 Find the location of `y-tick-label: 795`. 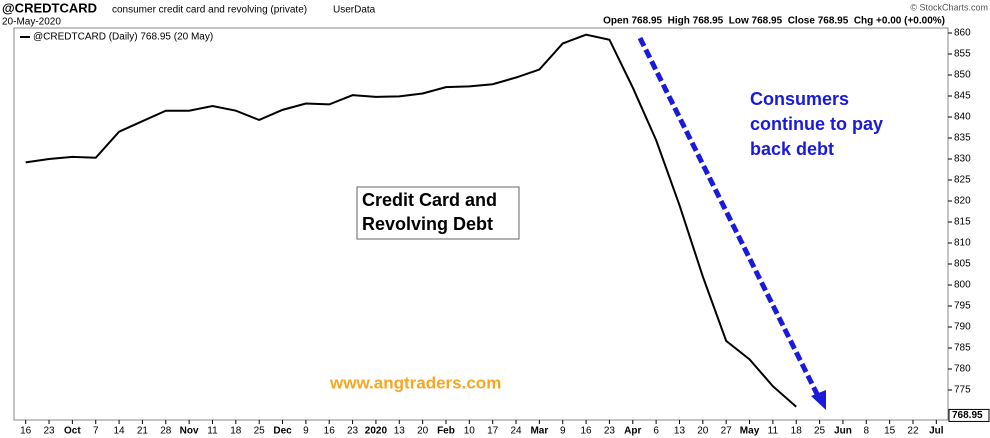

y-tick-label: 795 is located at coordinates (962, 306).